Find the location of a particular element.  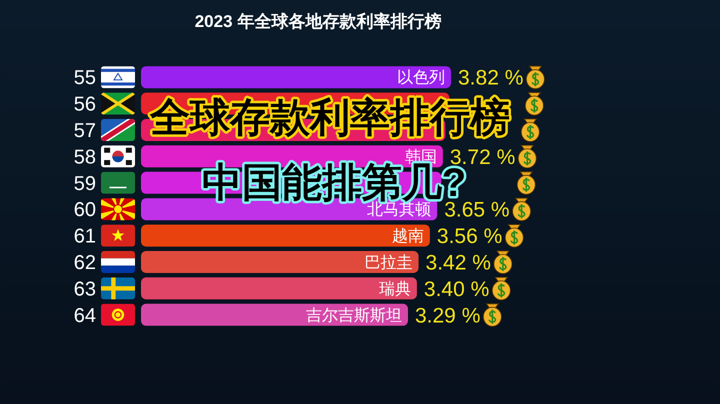

y-tick-label: 60 is located at coordinates (85, 210).